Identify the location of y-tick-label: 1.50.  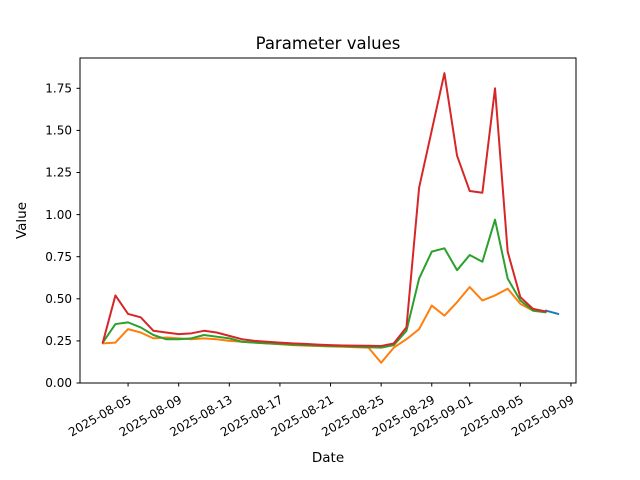
(58, 131).